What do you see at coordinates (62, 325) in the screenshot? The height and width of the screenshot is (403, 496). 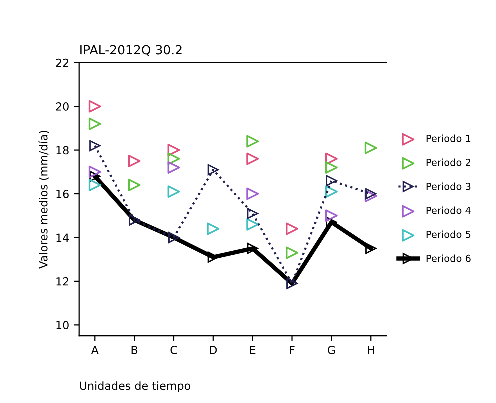 I see `y-tick-label: 10` at bounding box center [62, 325].